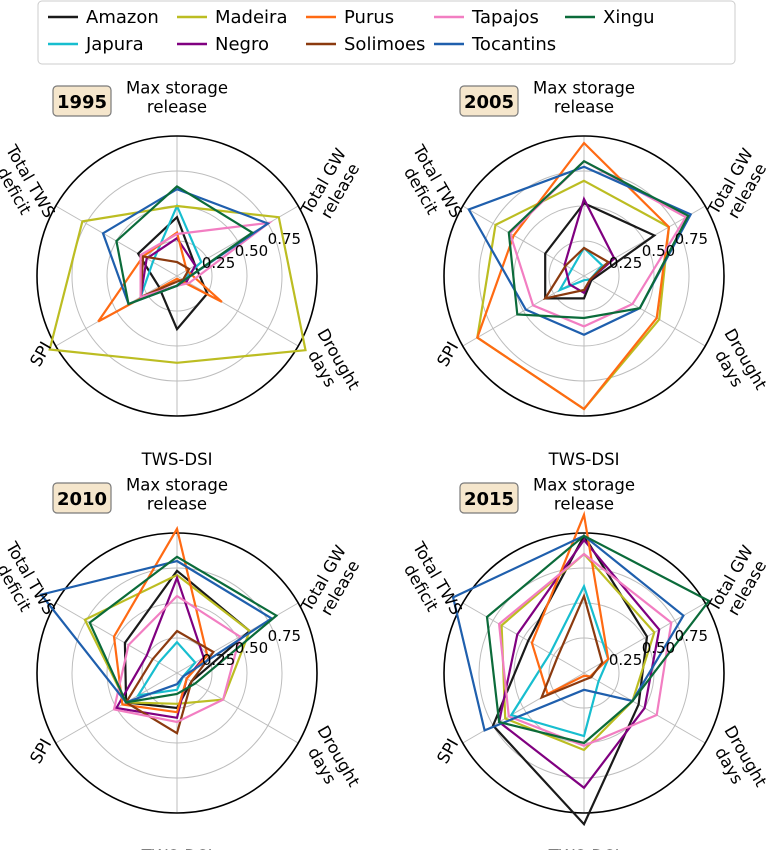  I want to click on legend-label: Solimoes, so click(384, 44).